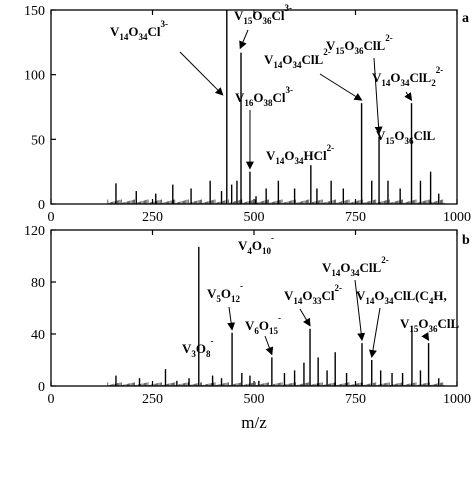 The width and height of the screenshot is (474, 479). I want to click on peak-annotation: V3O8-, so click(198, 347).